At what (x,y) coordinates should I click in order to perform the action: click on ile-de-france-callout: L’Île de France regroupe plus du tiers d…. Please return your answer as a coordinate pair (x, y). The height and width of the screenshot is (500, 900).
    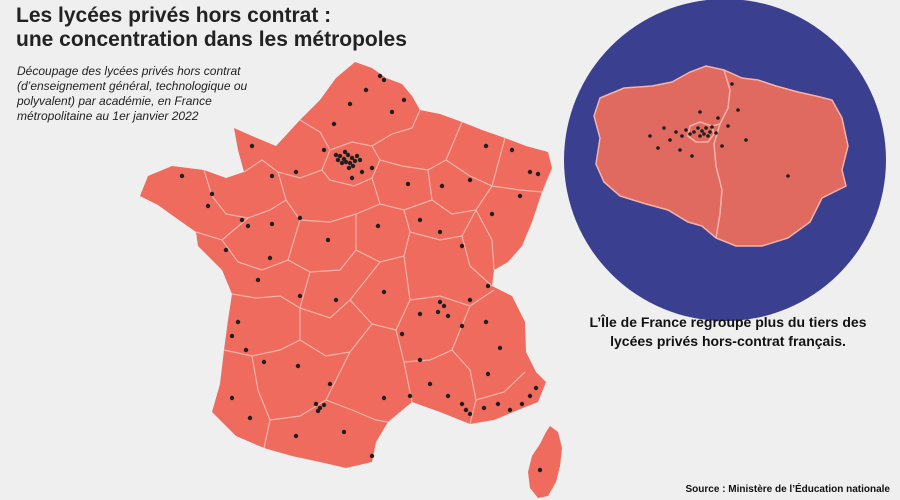
    Looking at the image, I should click on (728, 331).